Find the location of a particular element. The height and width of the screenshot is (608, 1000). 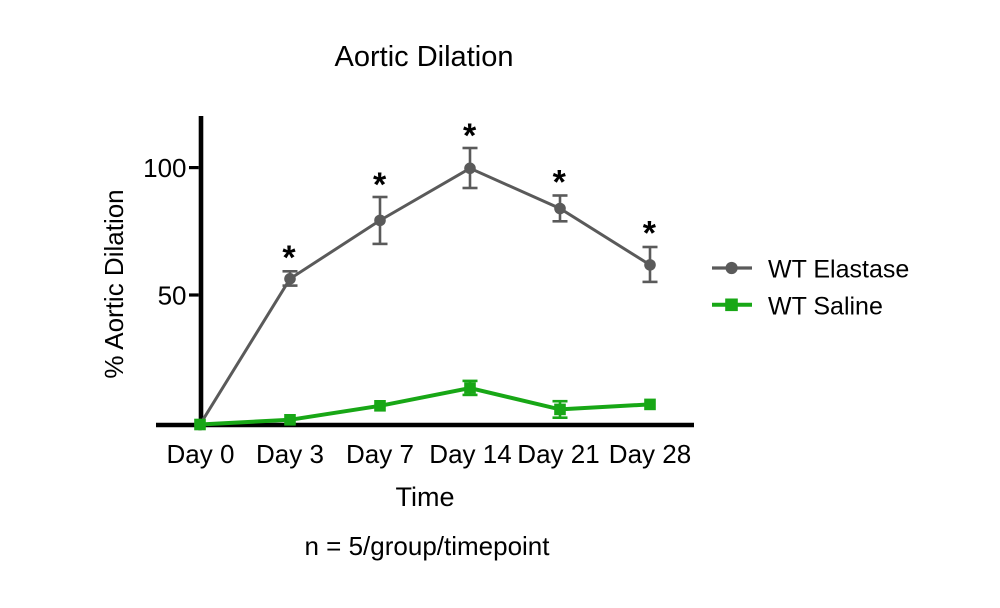

svg-text: 100 is located at coordinates (164, 168).